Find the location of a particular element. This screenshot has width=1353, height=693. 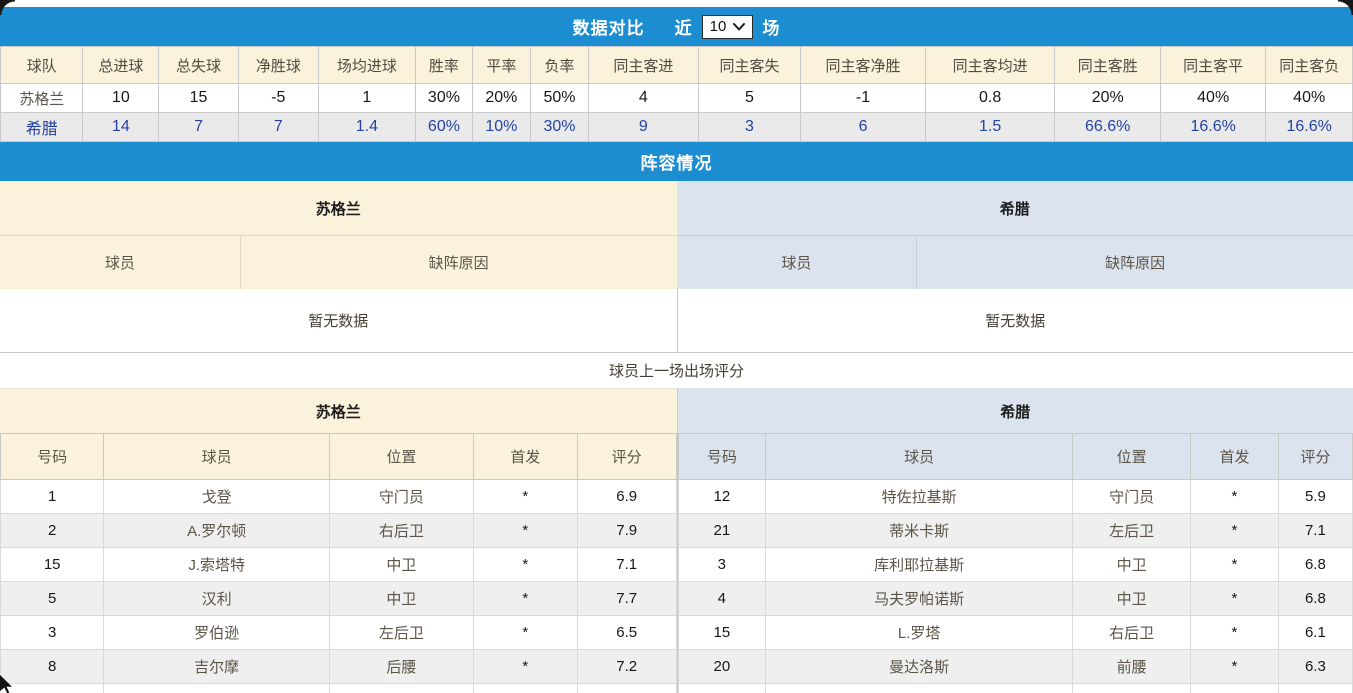

stat-cell: 60% is located at coordinates (444, 127).